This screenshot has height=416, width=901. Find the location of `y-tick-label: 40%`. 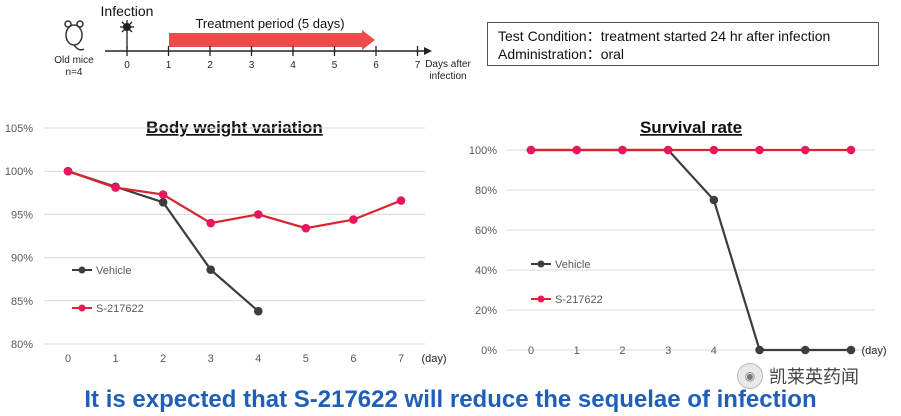

y-tick-label: 40% is located at coordinates (486, 271).